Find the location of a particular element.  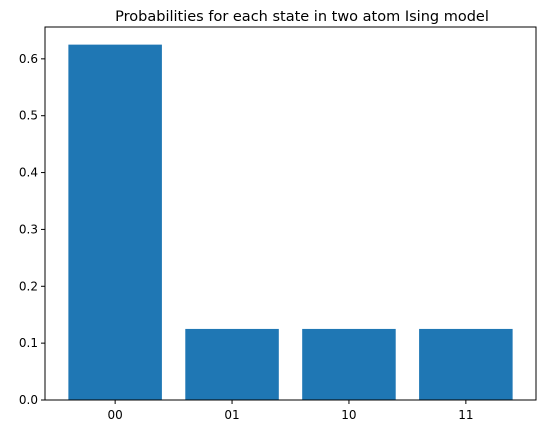

x-tick-label: 10 is located at coordinates (348, 415).